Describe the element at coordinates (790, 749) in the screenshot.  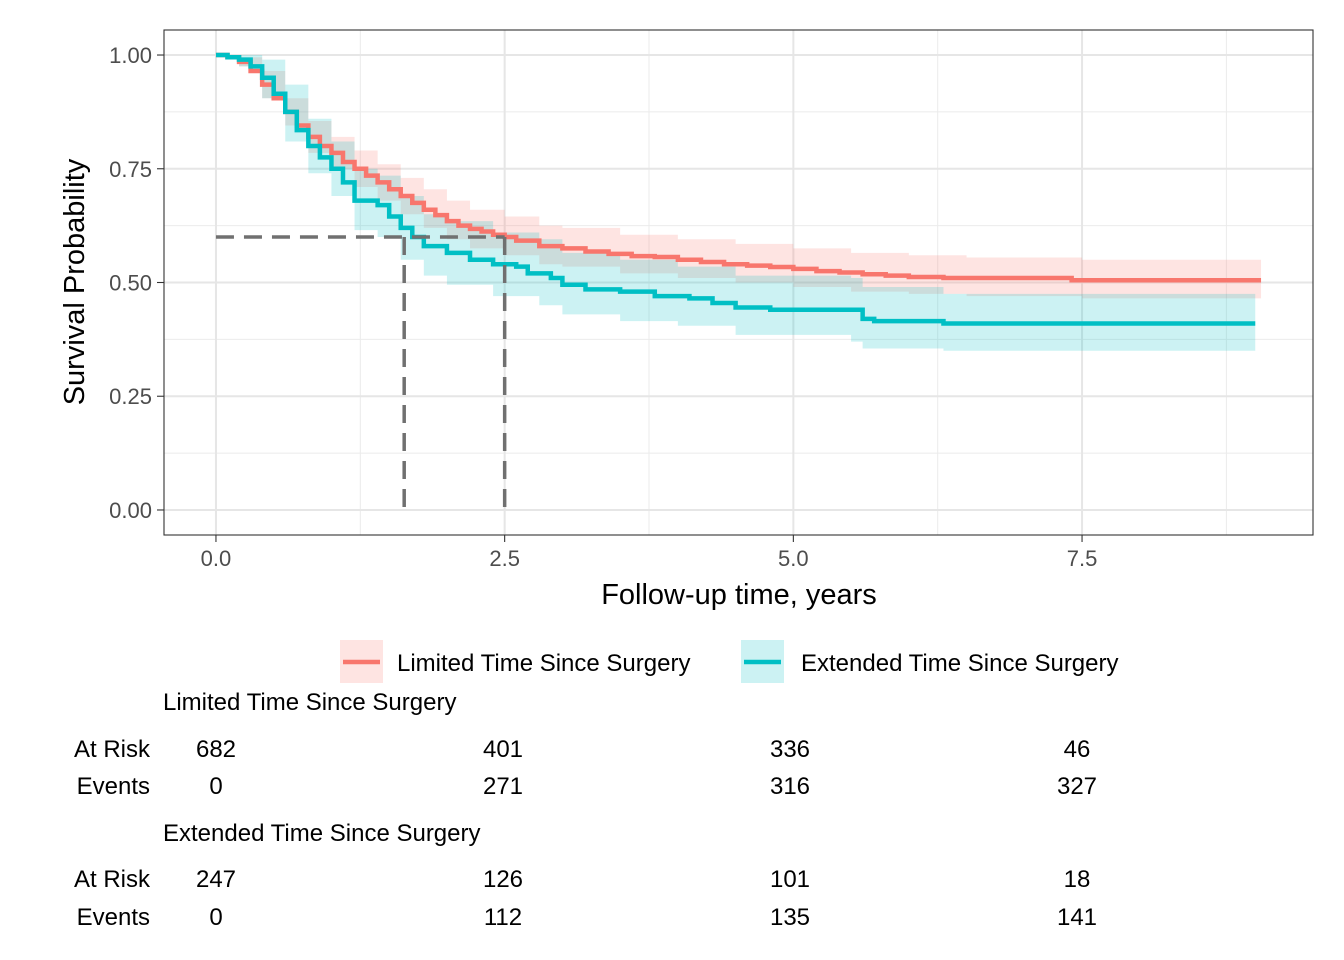
I see `risk-cell: 336` at that location.